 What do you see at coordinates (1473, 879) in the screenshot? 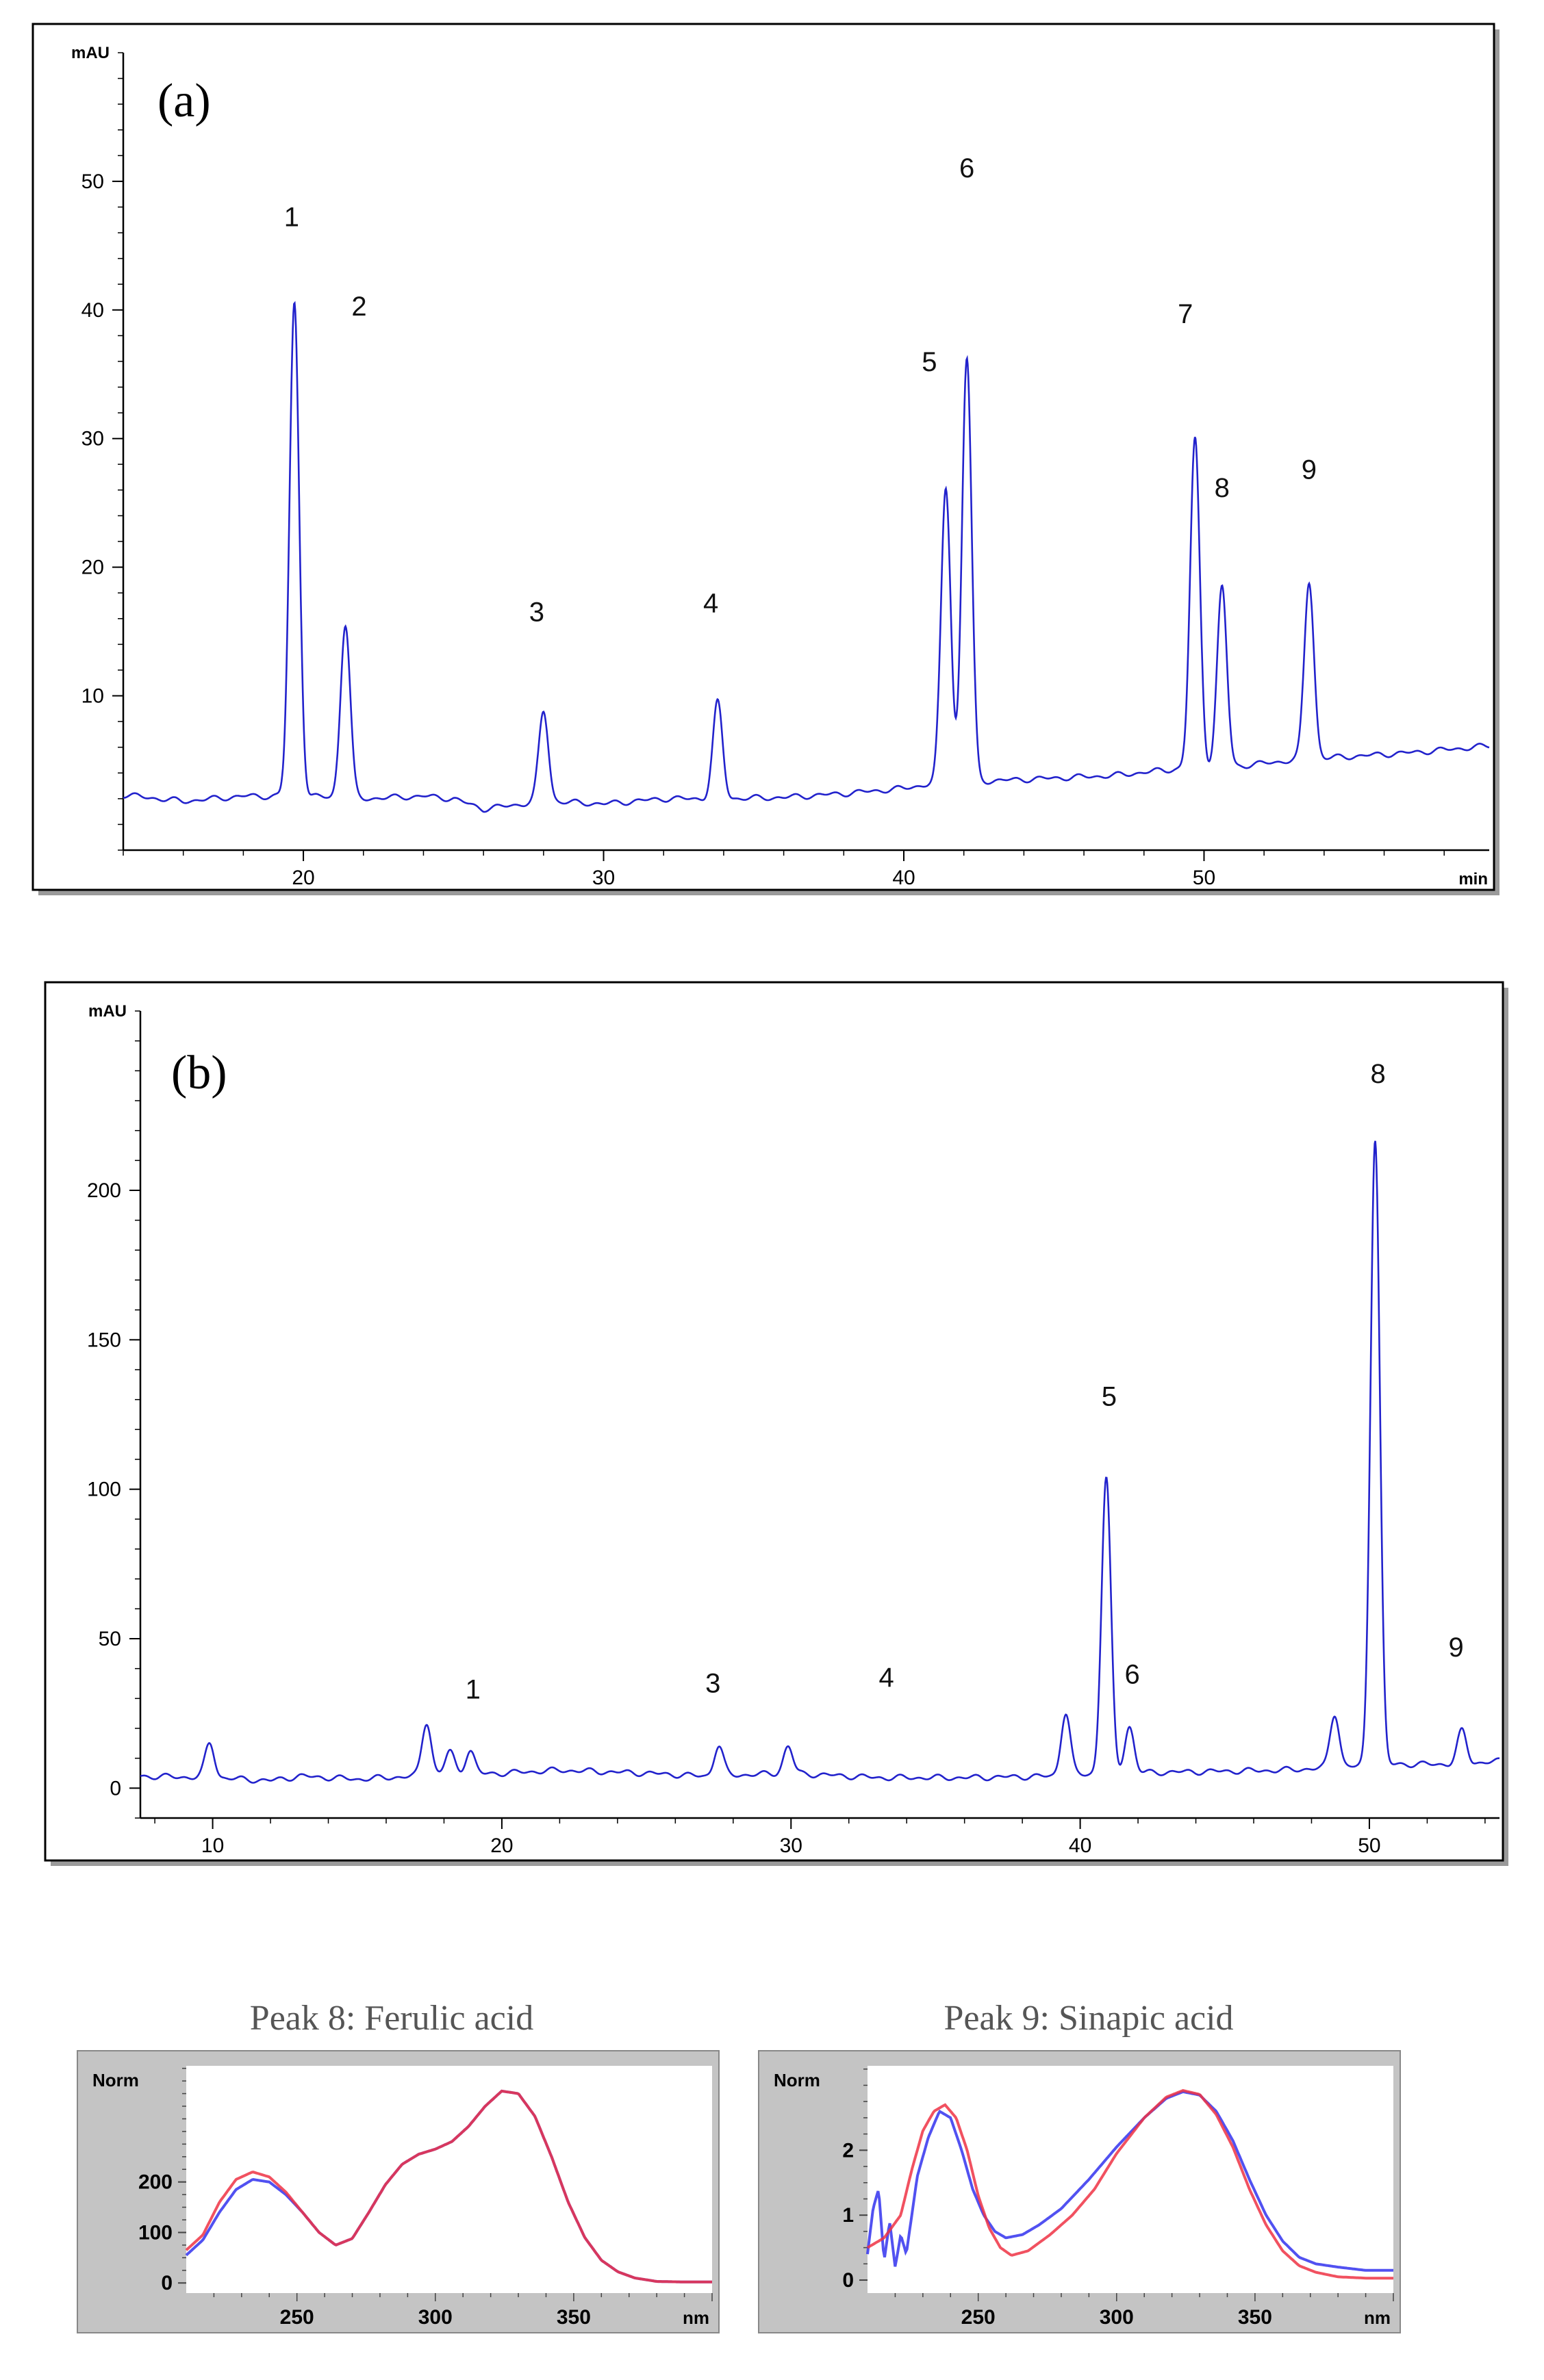
I see `x-axis-unit: min` at bounding box center [1473, 879].